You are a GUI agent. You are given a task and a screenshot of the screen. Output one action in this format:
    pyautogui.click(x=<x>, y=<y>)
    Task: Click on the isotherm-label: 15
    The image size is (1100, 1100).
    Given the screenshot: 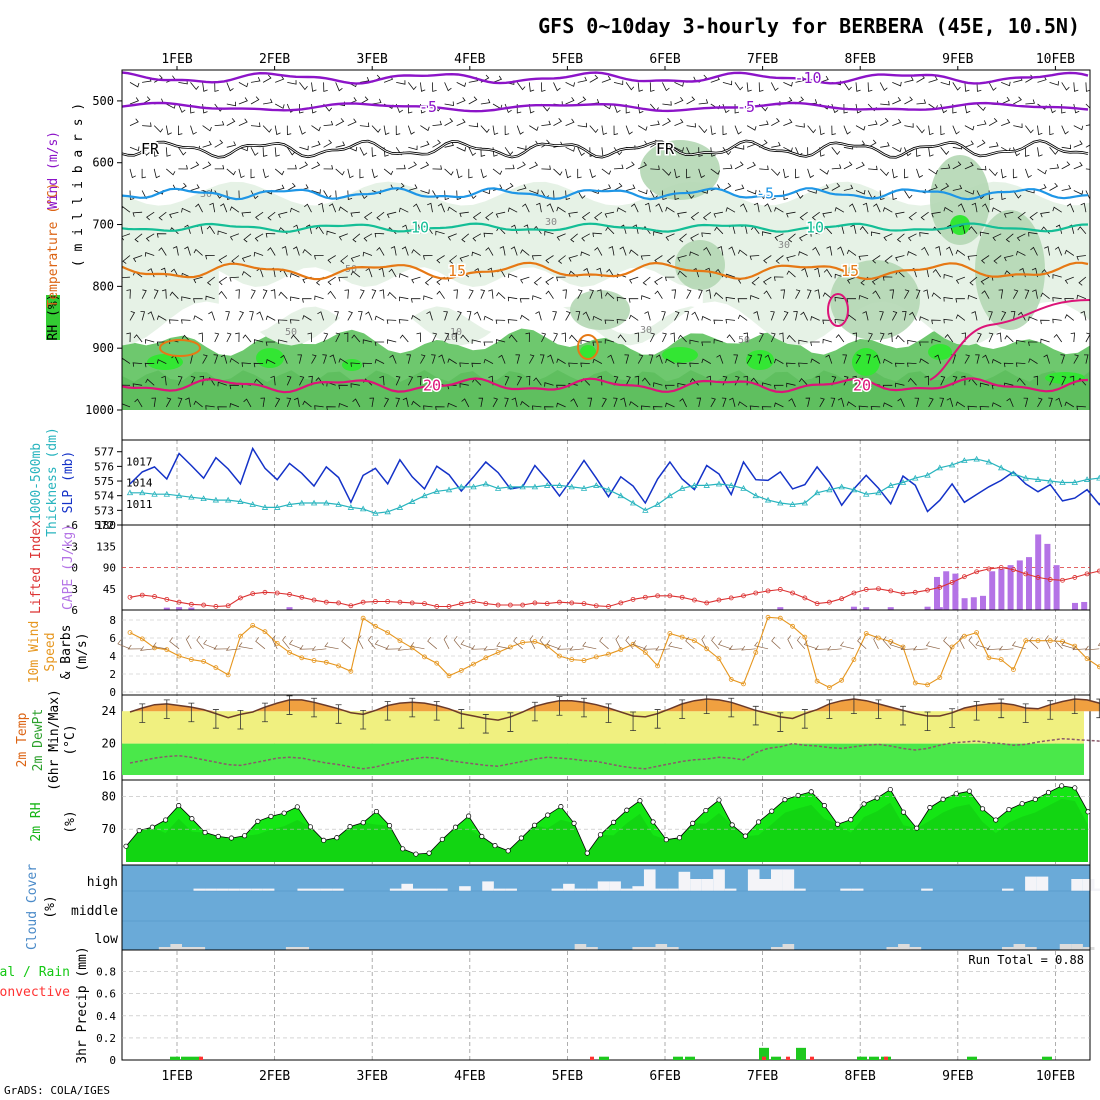 What is the action you would take?
    pyautogui.click(x=850, y=271)
    